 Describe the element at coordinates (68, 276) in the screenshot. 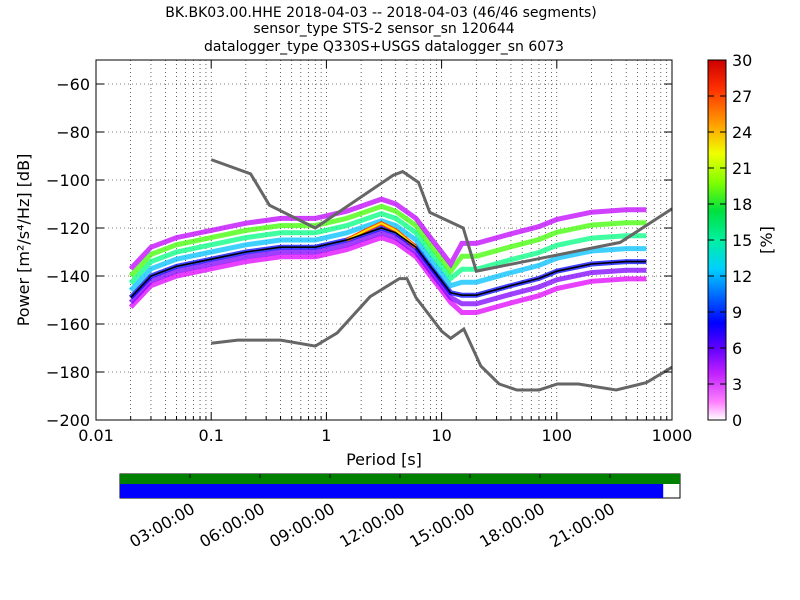

I see `y-tick-label: −140` at that location.